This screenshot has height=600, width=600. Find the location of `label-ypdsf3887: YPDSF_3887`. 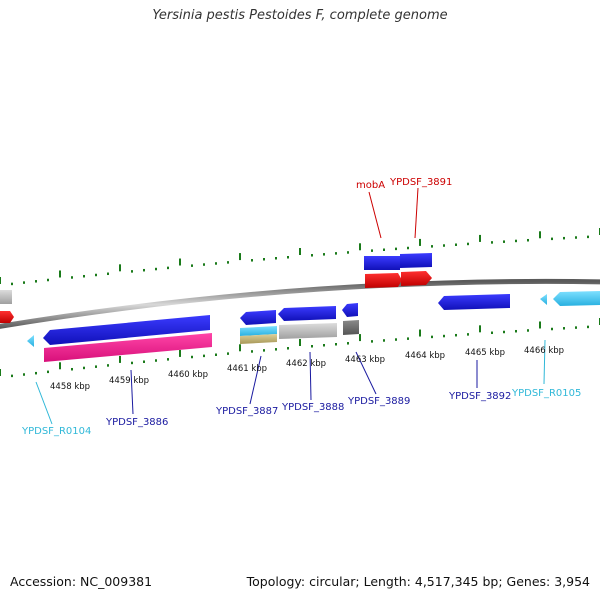

label-ypdsf3887: YPDSF_3887 is located at coordinates (246, 411).